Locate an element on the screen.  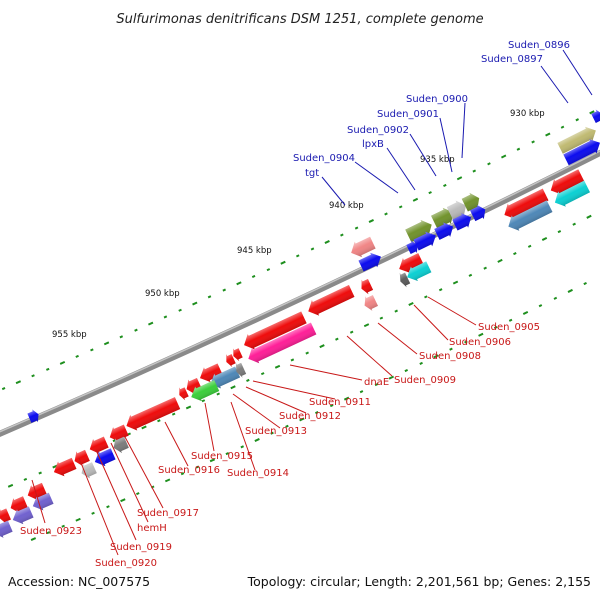
gene-label-suden-0897: Suden_0897 is located at coordinates (512, 59).